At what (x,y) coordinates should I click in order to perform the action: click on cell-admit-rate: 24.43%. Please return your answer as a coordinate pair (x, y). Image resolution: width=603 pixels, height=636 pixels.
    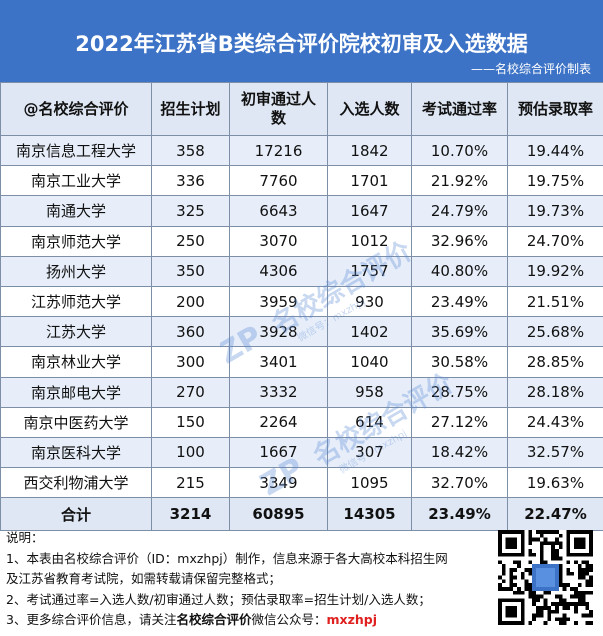
    Looking at the image, I should click on (555, 422).